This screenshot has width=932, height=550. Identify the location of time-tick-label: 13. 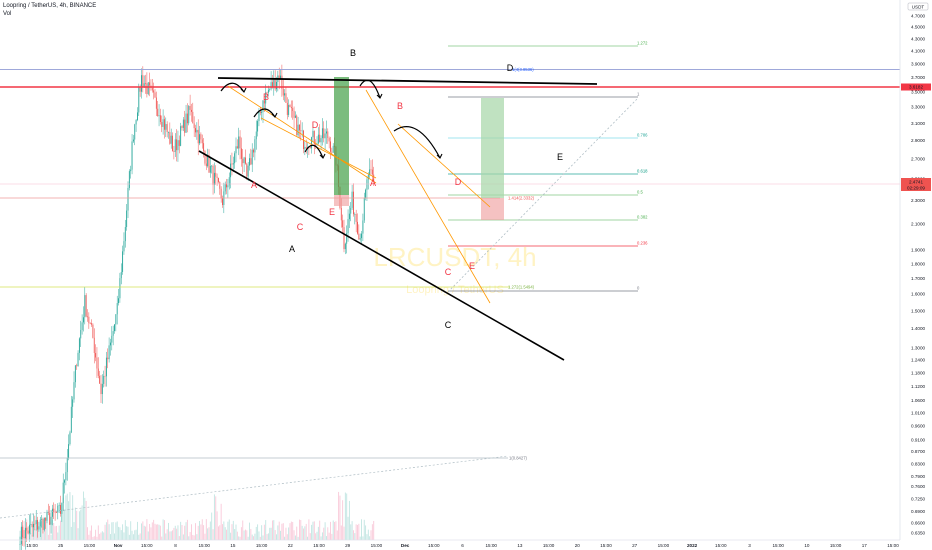
(520, 545).